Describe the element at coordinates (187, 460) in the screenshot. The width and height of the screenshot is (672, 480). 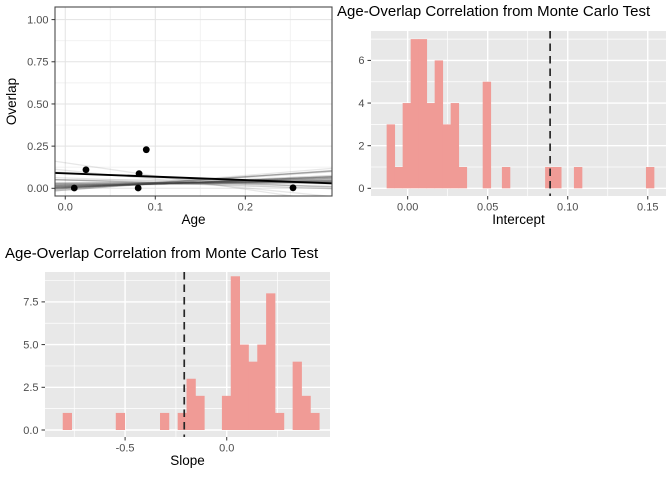
I see `slope-x-axis-label: Slope` at that location.